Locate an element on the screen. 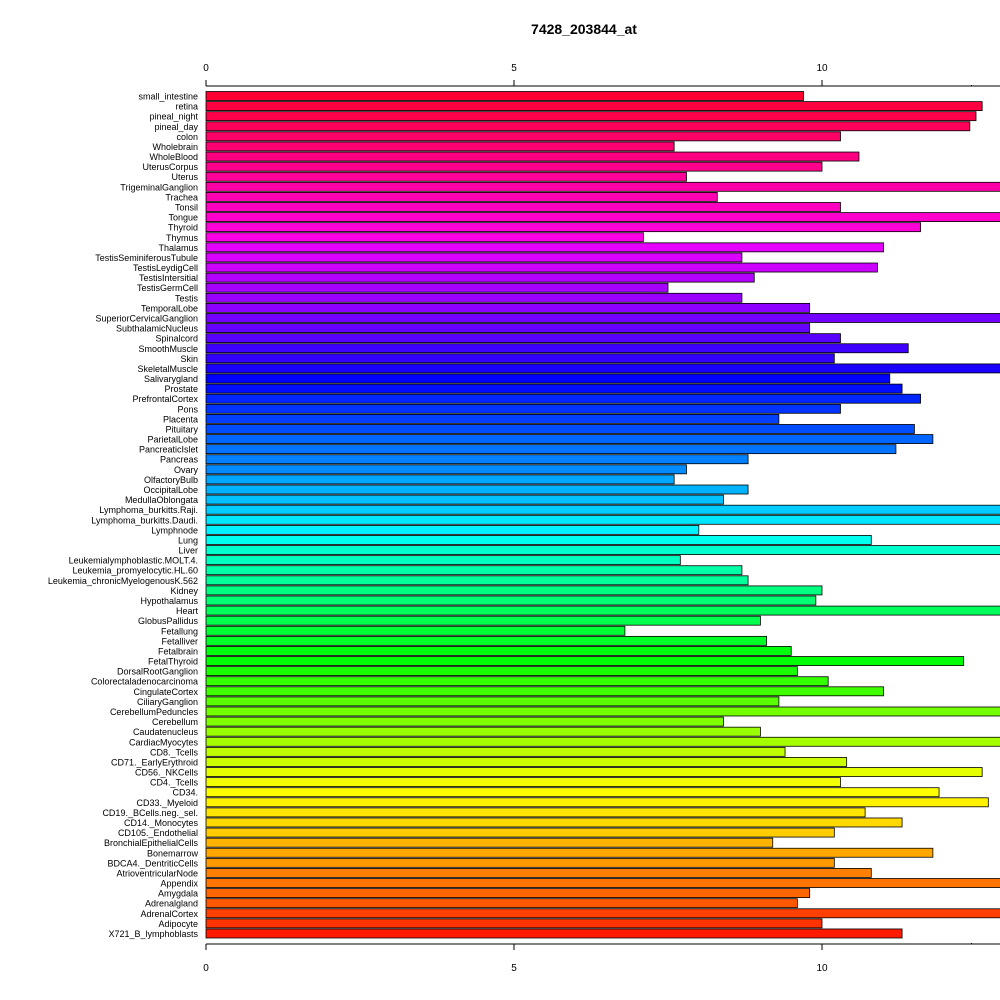 This screenshot has width=1000, height=1000. category-label: Salivarygland is located at coordinates (171, 379).